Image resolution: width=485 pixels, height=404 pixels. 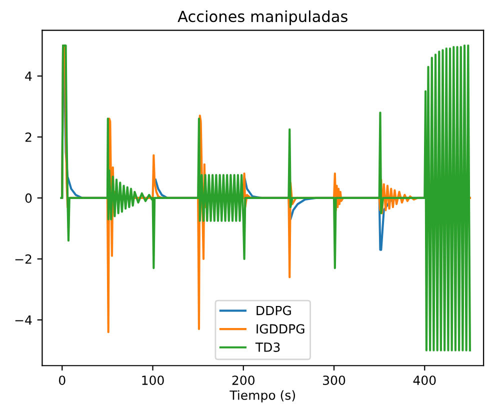 I want to click on y-tick-label: 4, so click(x=28, y=76).